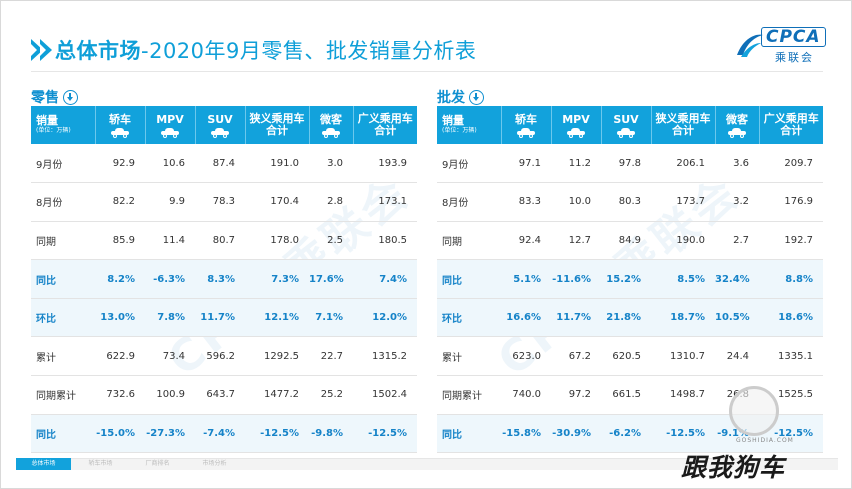 The width and height of the screenshot is (852, 489). I want to click on table-cell: 97.2, so click(576, 395).